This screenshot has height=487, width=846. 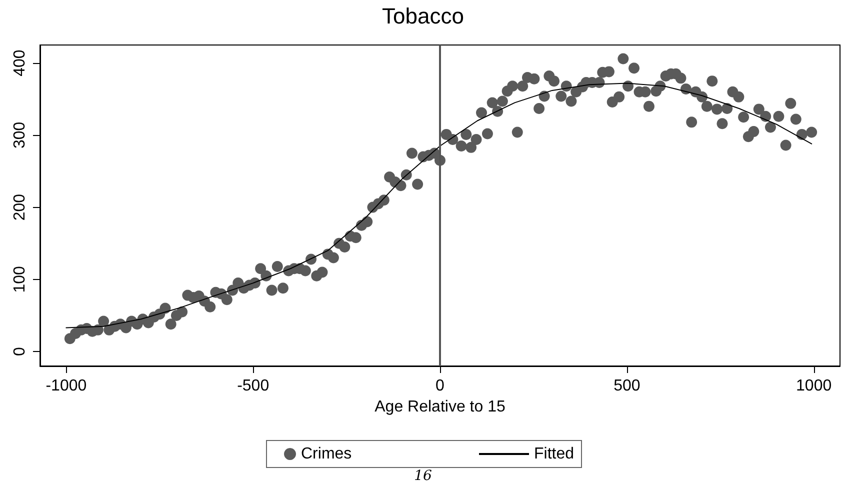 What do you see at coordinates (20, 63) in the screenshot?
I see `y-tick-label: 400` at bounding box center [20, 63].